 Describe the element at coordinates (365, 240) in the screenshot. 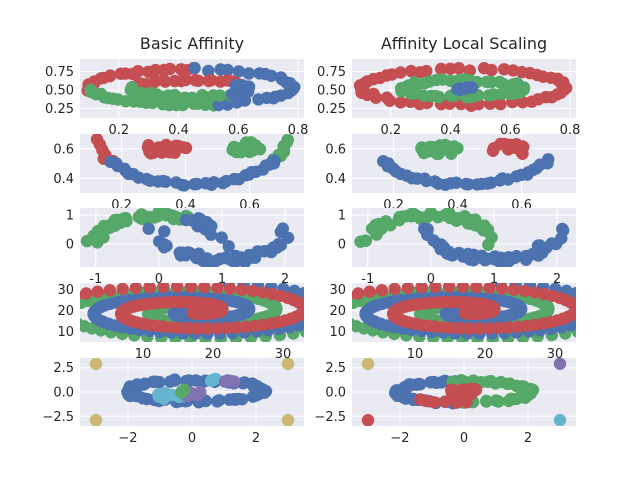

I see `point-green-upper-moon` at that location.